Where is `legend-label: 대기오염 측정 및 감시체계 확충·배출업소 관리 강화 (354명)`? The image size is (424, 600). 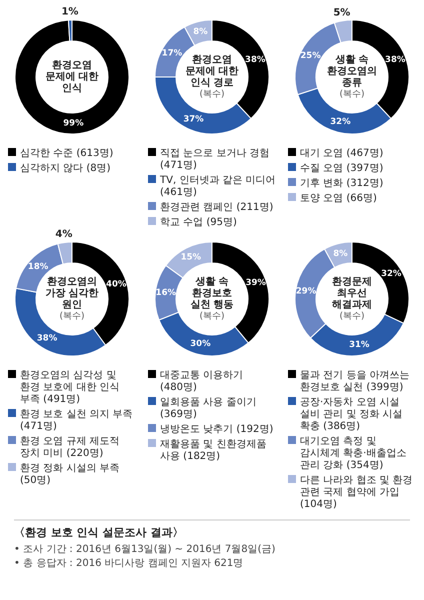
legend-label: 대기오염 측정 및 감시체계 확충·배출업소 관리 강화 (354명) is located at coordinates (353, 453).